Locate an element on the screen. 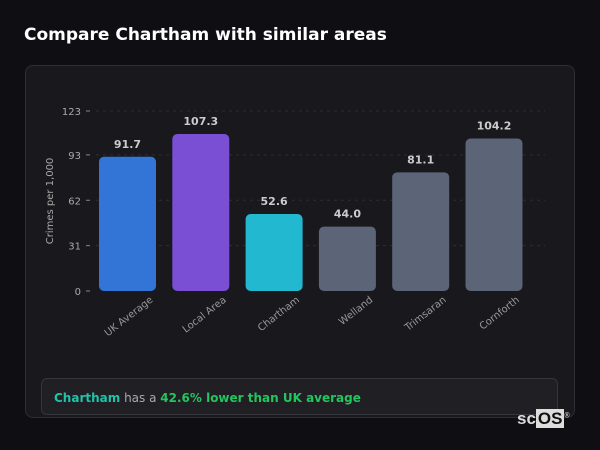 The image size is (600, 450). data-label: 44.0 is located at coordinates (347, 214).